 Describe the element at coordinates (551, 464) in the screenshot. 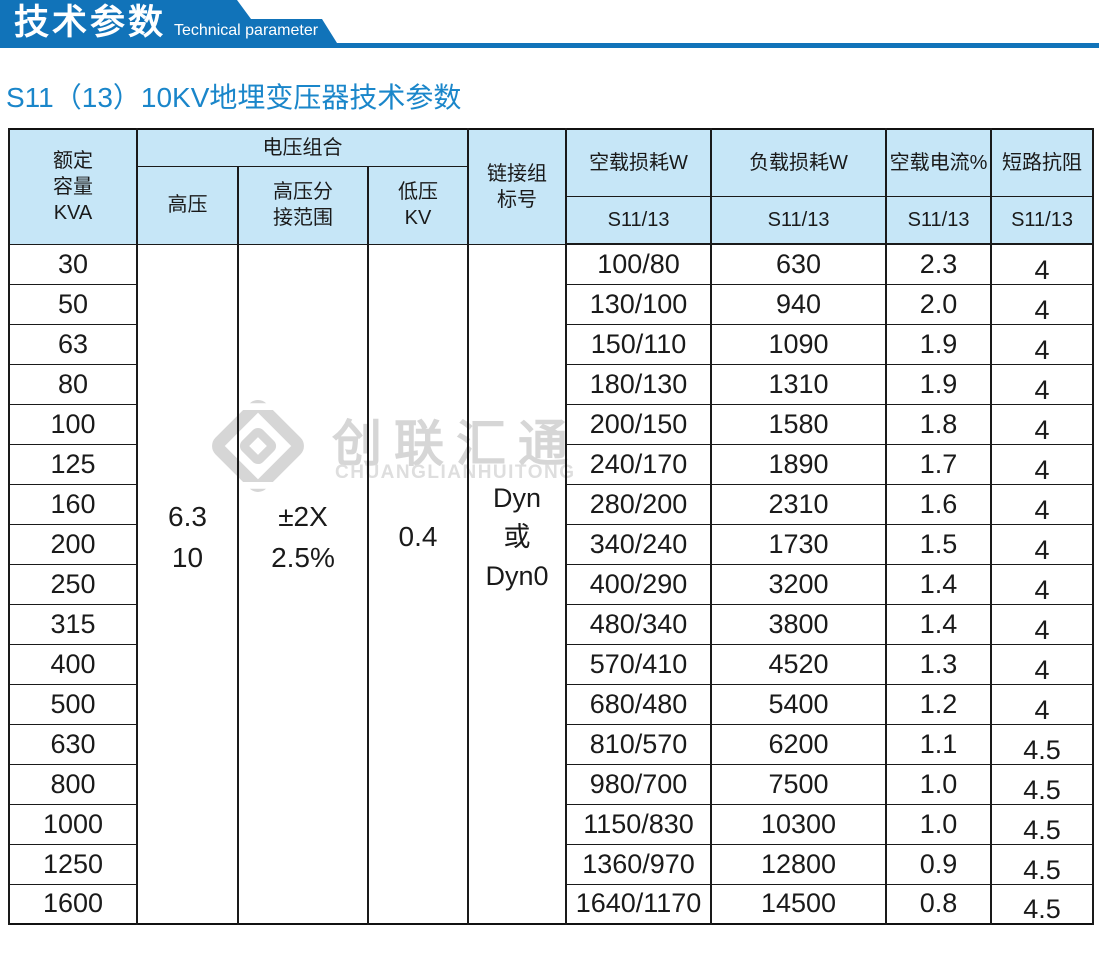

I see `table-row: 125 240/170 1890 1.7 4` at that location.